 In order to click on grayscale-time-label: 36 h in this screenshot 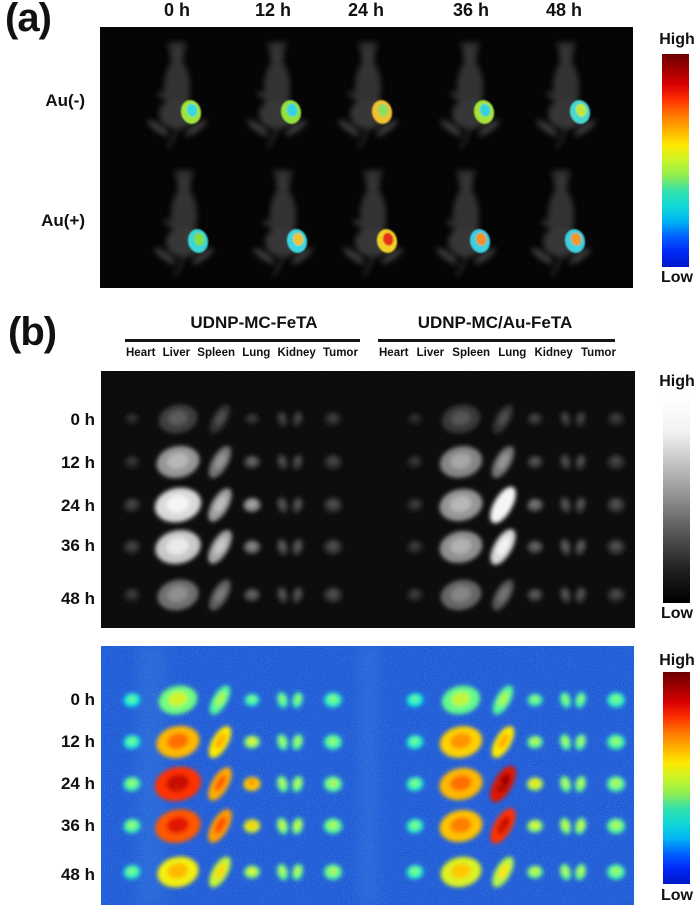, I will do `click(77, 545)`.